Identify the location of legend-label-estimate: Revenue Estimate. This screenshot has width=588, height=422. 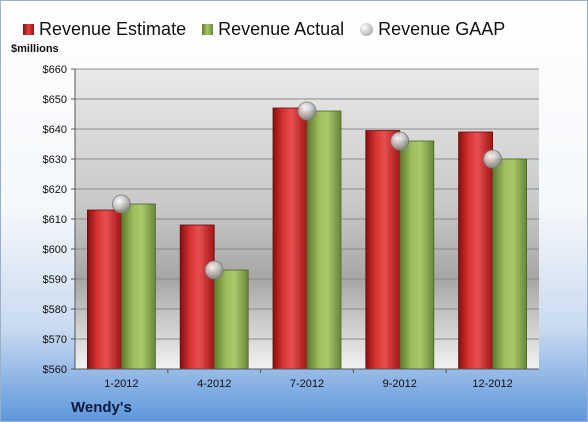
(113, 28).